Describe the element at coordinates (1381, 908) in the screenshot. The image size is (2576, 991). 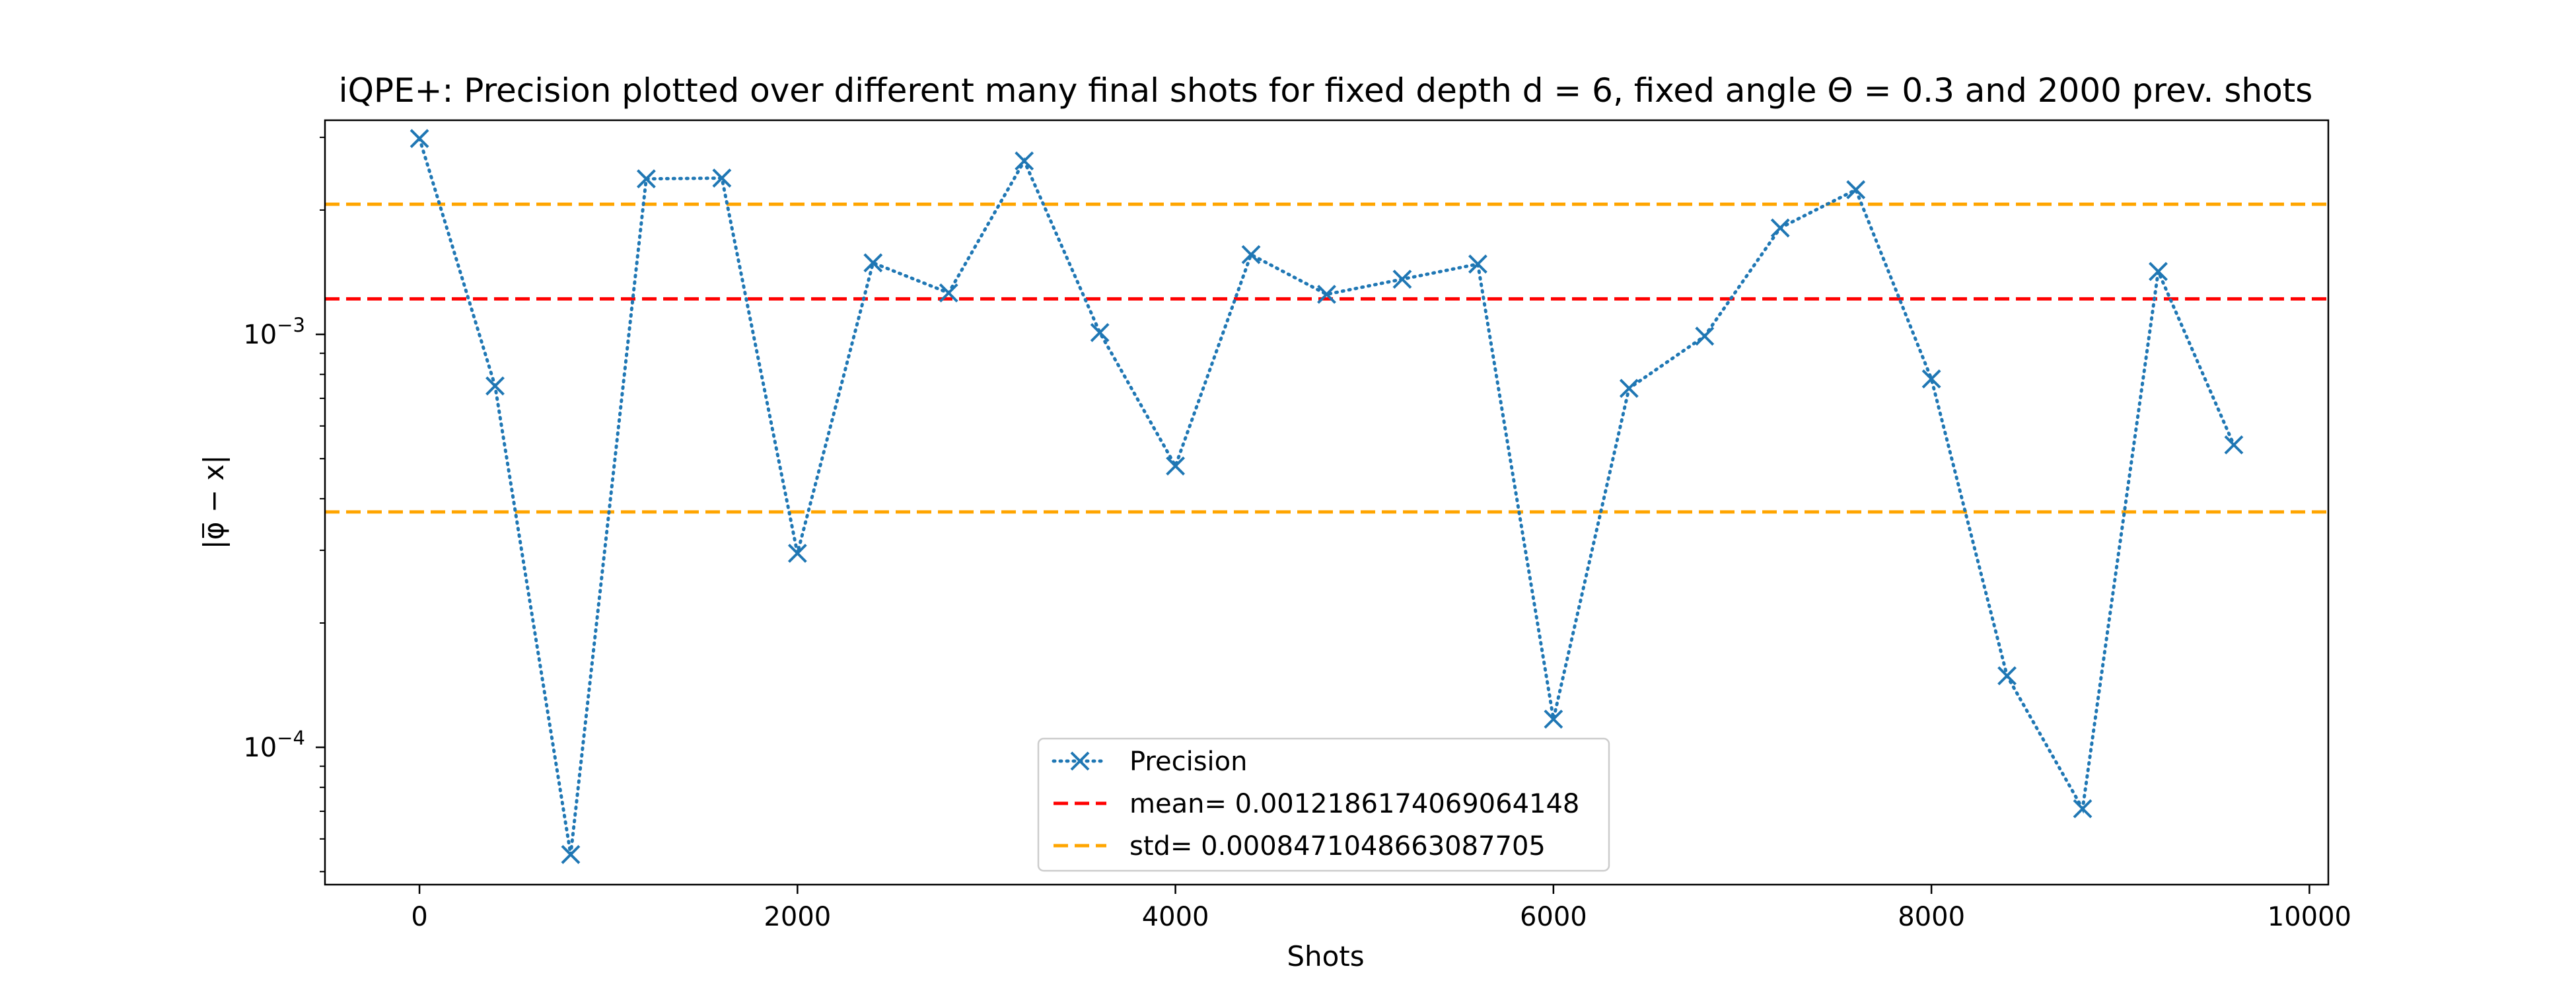
I see `x-axis-ticks: 0 2000 4000 6000 8000 10000` at that location.